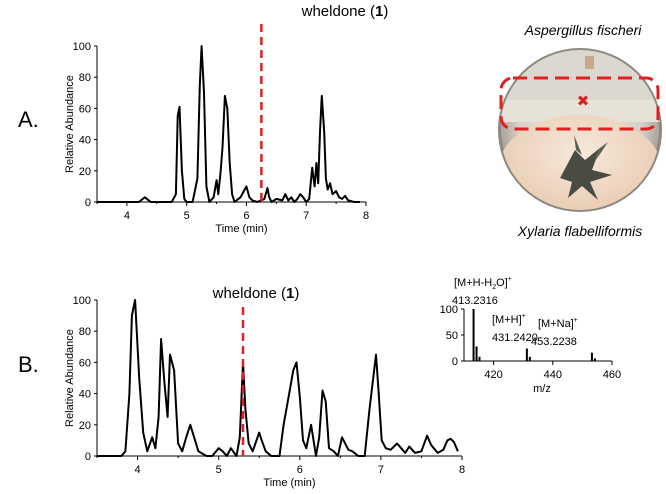  Describe the element at coordinates (28, 119) in the screenshot. I see `panel-a-label: A.` at that location.